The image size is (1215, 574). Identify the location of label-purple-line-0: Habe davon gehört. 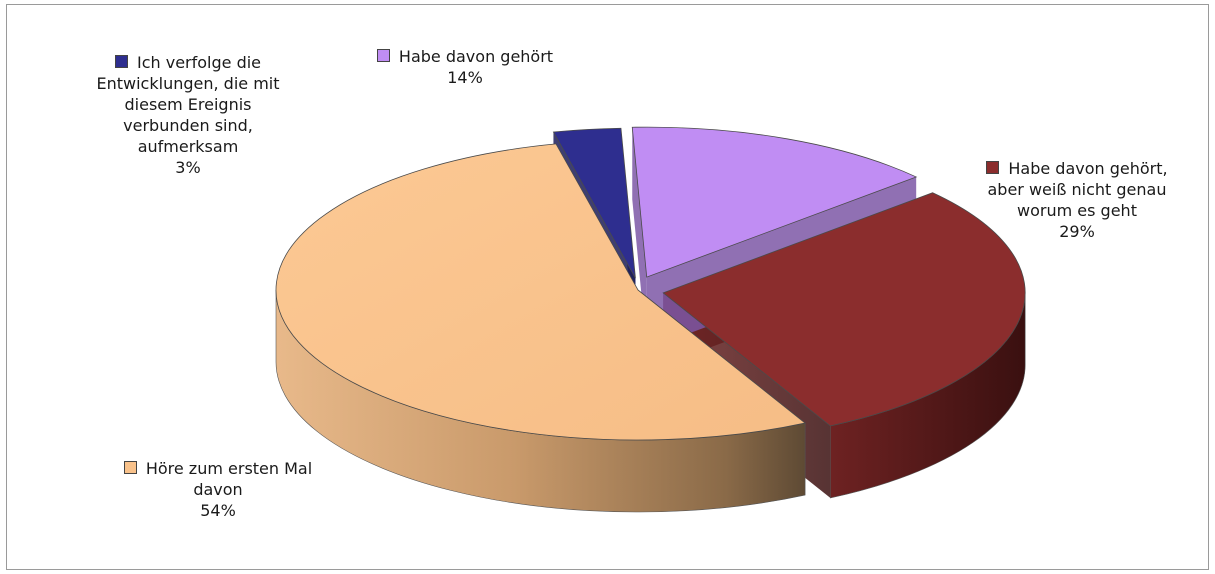
(476, 56).